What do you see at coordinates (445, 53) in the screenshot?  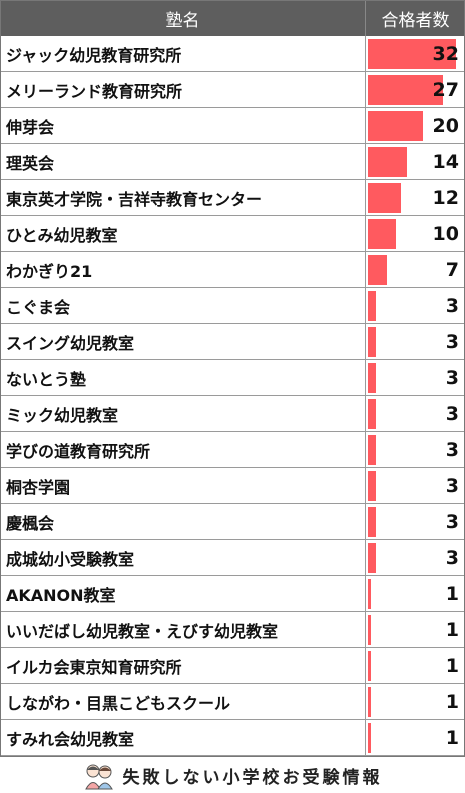 I see `count-value: 32` at bounding box center [445, 53].